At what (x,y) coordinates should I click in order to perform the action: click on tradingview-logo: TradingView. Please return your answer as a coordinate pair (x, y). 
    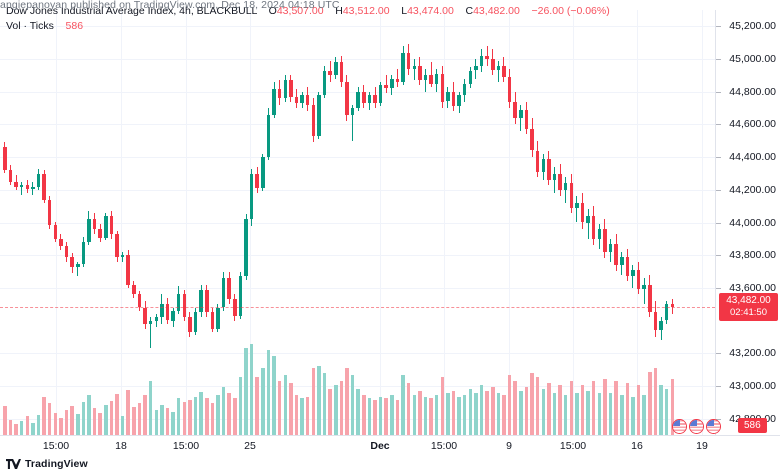
    Looking at the image, I should click on (47, 464).